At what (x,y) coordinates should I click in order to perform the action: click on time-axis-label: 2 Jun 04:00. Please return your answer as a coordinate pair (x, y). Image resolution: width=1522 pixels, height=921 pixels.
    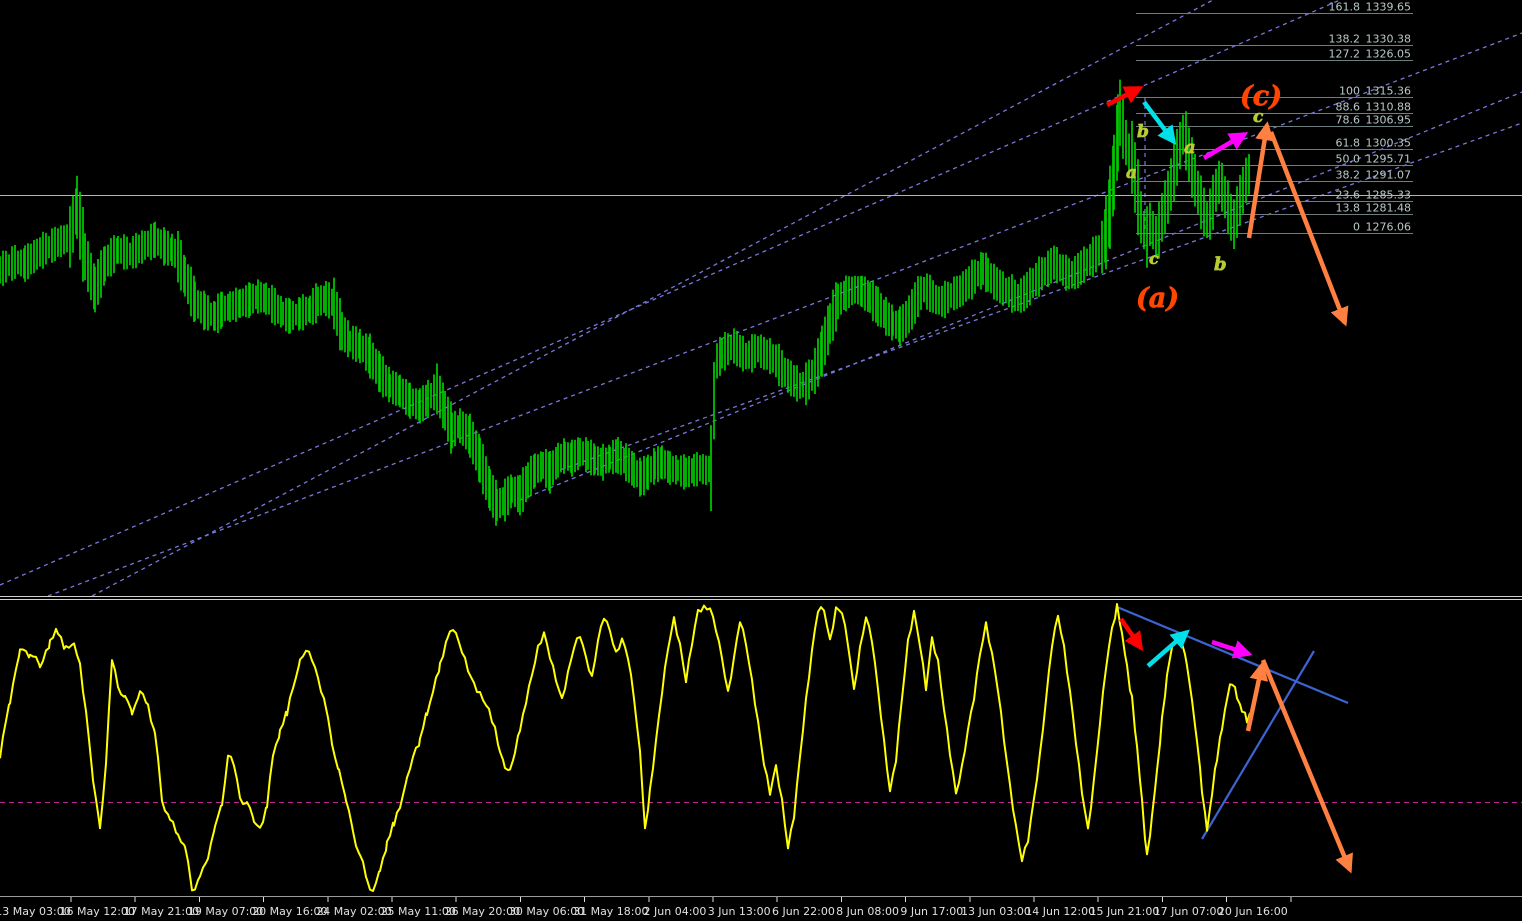
    Looking at the image, I should click on (675, 911).